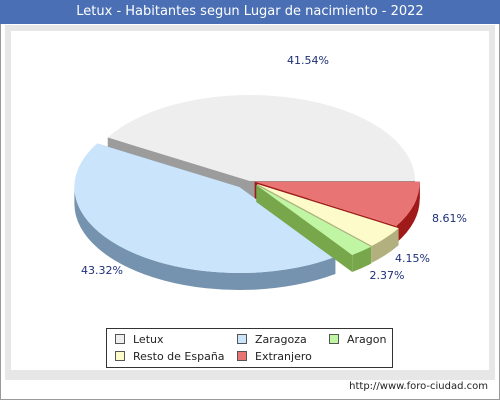 Image resolution: width=500 pixels, height=400 pixels. What do you see at coordinates (242, 356) in the screenshot?
I see `legend-swatch-extranjero` at bounding box center [242, 356].